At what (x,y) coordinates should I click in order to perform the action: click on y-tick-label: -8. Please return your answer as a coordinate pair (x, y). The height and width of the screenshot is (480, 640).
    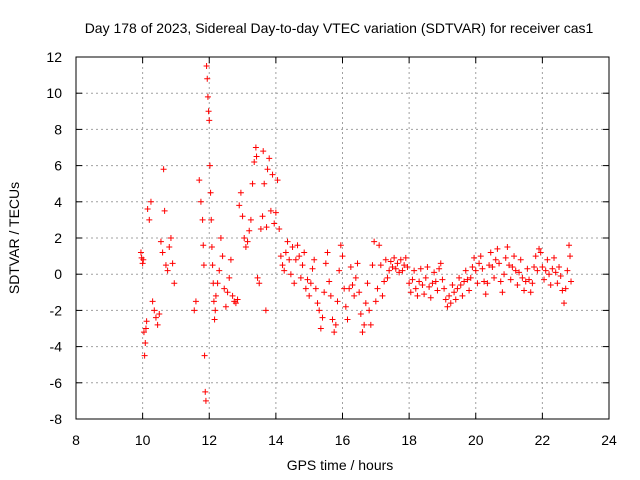
    Looking at the image, I should click on (56, 419).